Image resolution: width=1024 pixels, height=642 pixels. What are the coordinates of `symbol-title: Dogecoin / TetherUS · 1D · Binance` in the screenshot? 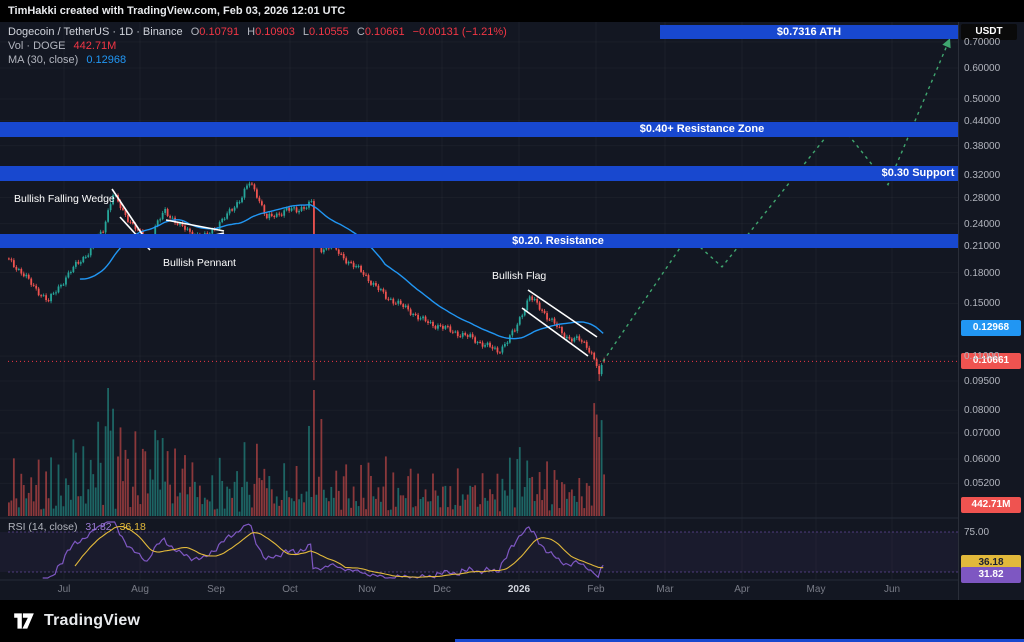 It's located at (95, 32).